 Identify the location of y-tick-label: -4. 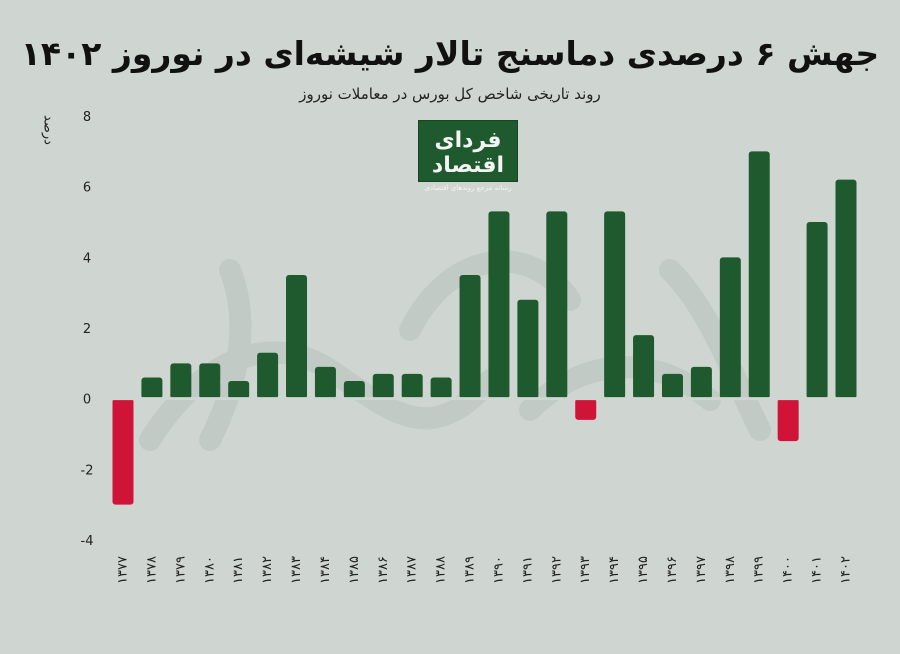
(87, 541).